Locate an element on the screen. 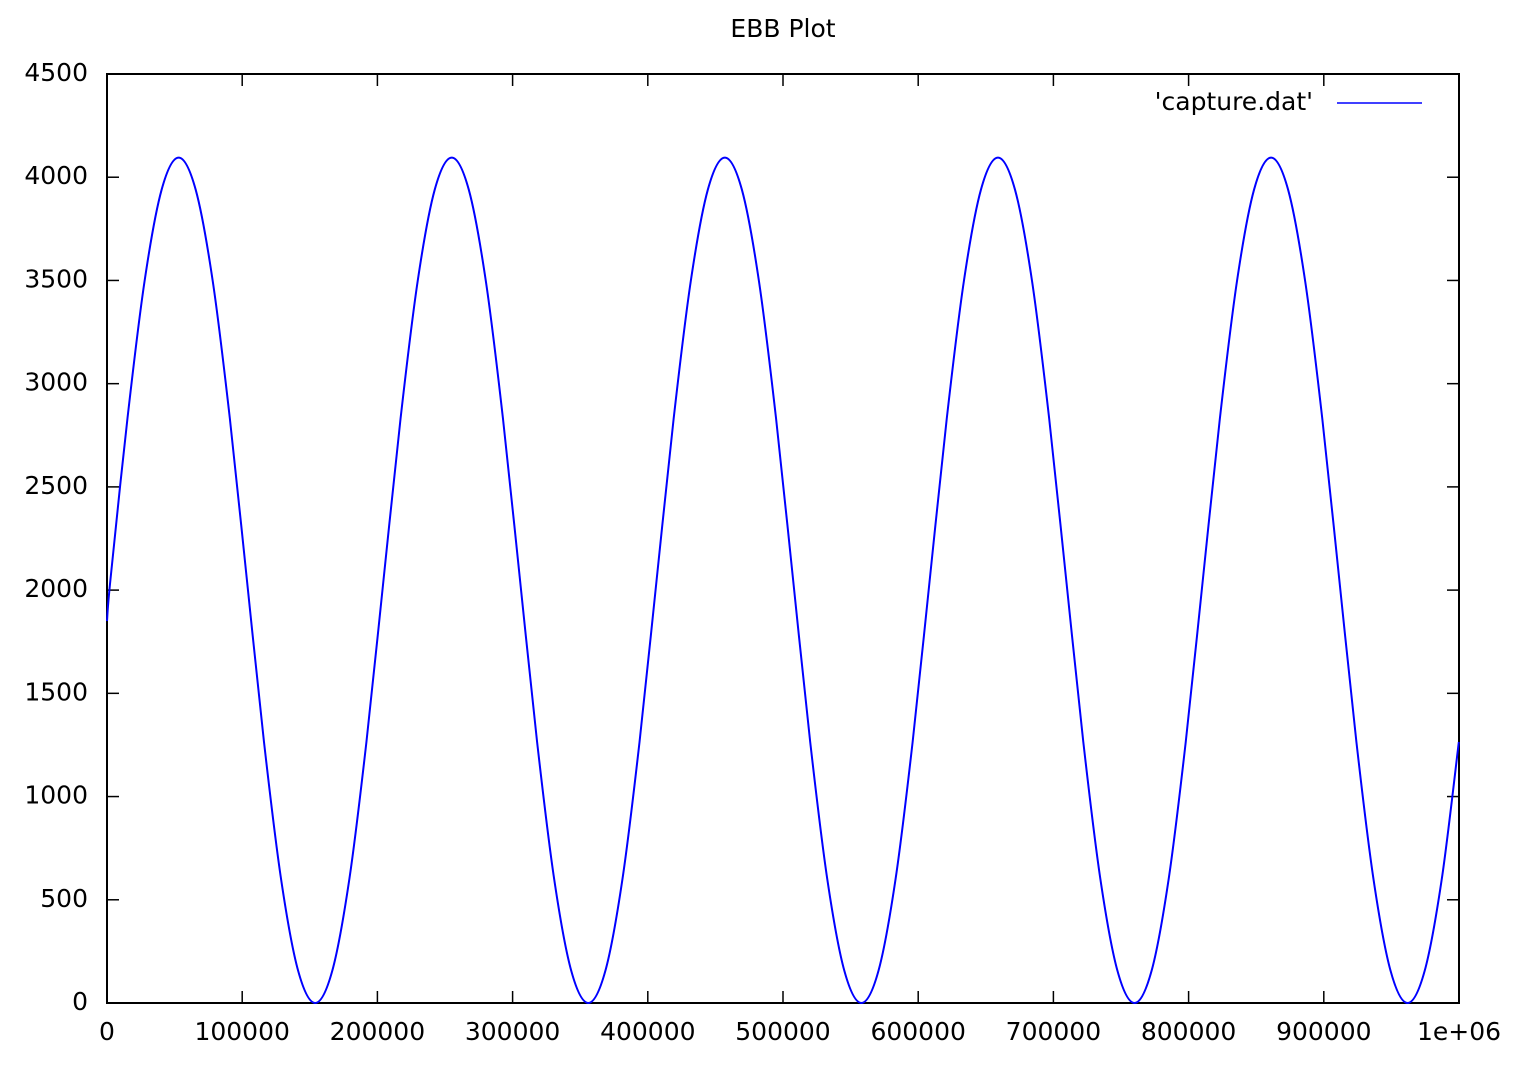 The image size is (1530, 1085). x-tick-label: 500000 is located at coordinates (782, 1031).